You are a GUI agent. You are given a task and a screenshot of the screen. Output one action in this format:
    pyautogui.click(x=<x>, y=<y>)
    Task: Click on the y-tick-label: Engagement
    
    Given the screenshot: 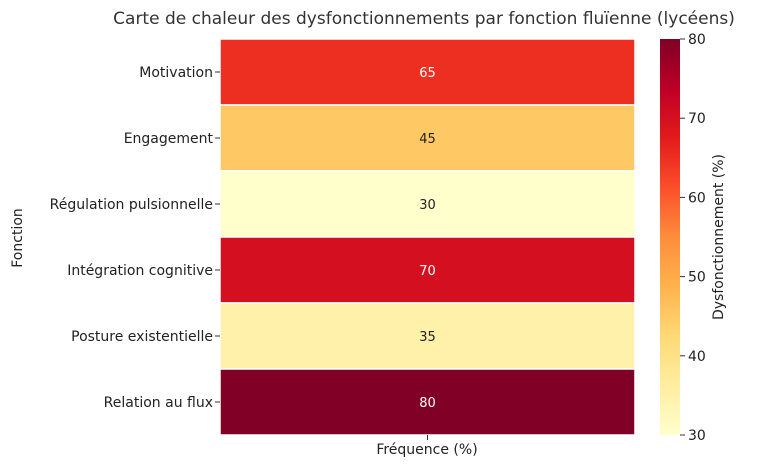 What is the action you would take?
    pyautogui.click(x=169, y=139)
    